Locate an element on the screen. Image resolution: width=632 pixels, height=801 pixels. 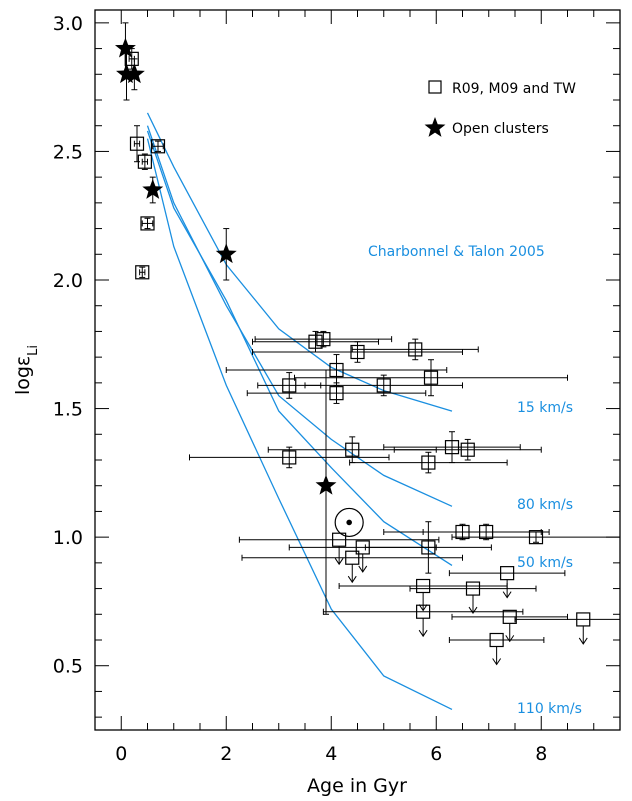
x-tick-label: 8 is located at coordinates (541, 754).